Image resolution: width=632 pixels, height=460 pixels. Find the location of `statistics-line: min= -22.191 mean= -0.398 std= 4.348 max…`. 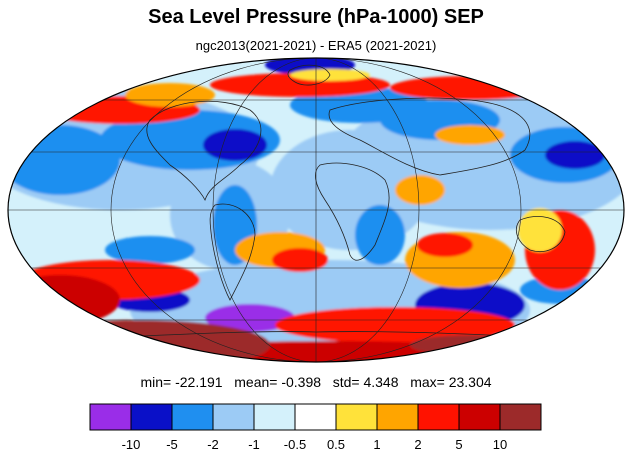

statistics-line: min= -22.191 mean= -0.398 std= 4.348 max… is located at coordinates (316, 382).